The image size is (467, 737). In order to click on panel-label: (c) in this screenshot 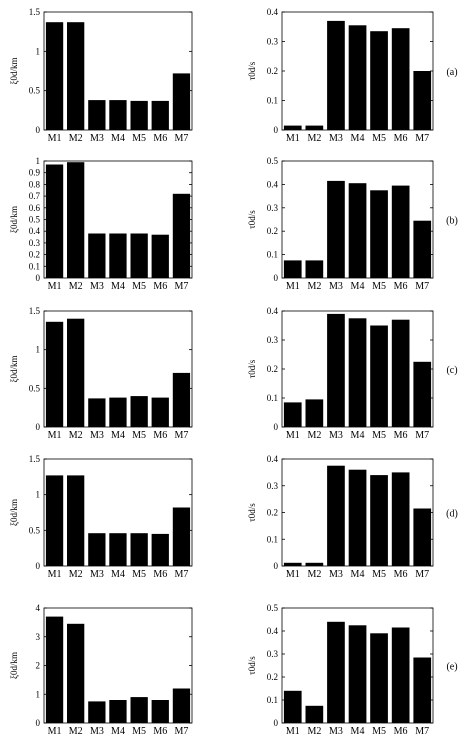, I will do `click(451, 370)`.